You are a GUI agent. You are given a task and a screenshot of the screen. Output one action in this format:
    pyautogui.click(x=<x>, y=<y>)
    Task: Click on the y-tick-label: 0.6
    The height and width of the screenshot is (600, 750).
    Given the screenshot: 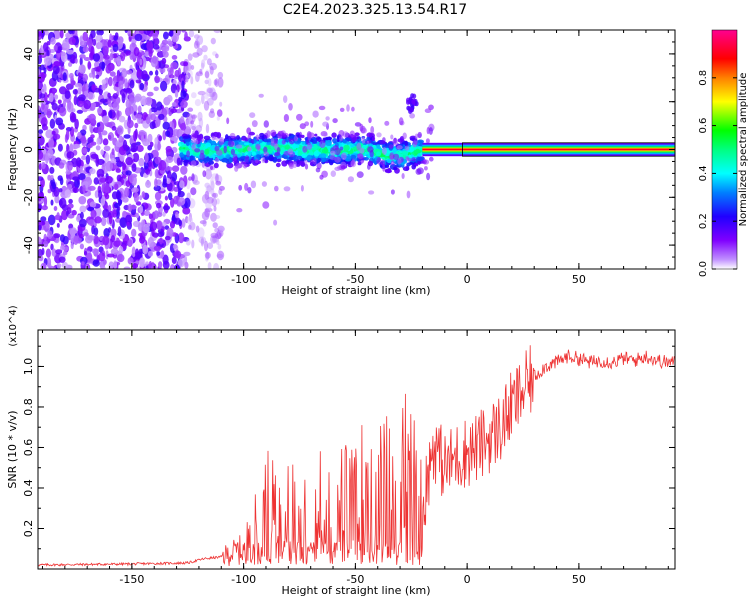 What is the action you would take?
    pyautogui.click(x=28, y=448)
    